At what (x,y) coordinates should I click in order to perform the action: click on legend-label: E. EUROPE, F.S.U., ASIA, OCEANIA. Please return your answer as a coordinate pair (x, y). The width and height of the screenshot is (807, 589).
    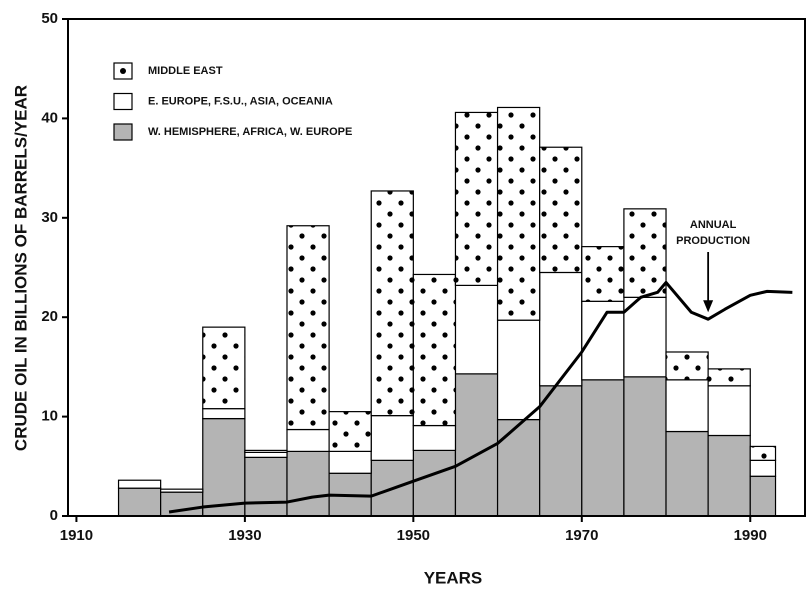
    Looking at the image, I should click on (240, 101).